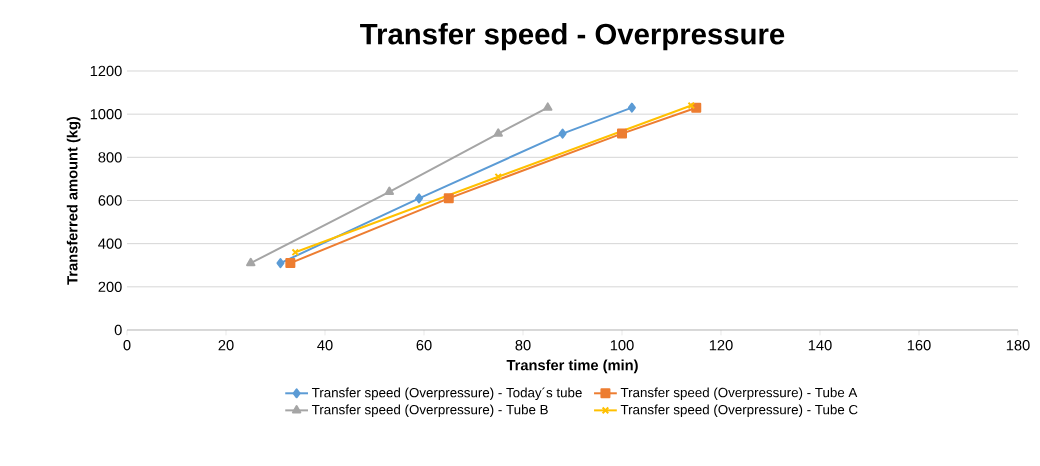 Image resolution: width=1040 pixels, height=466 pixels. I want to click on x-tick-label: 80, so click(523, 345).